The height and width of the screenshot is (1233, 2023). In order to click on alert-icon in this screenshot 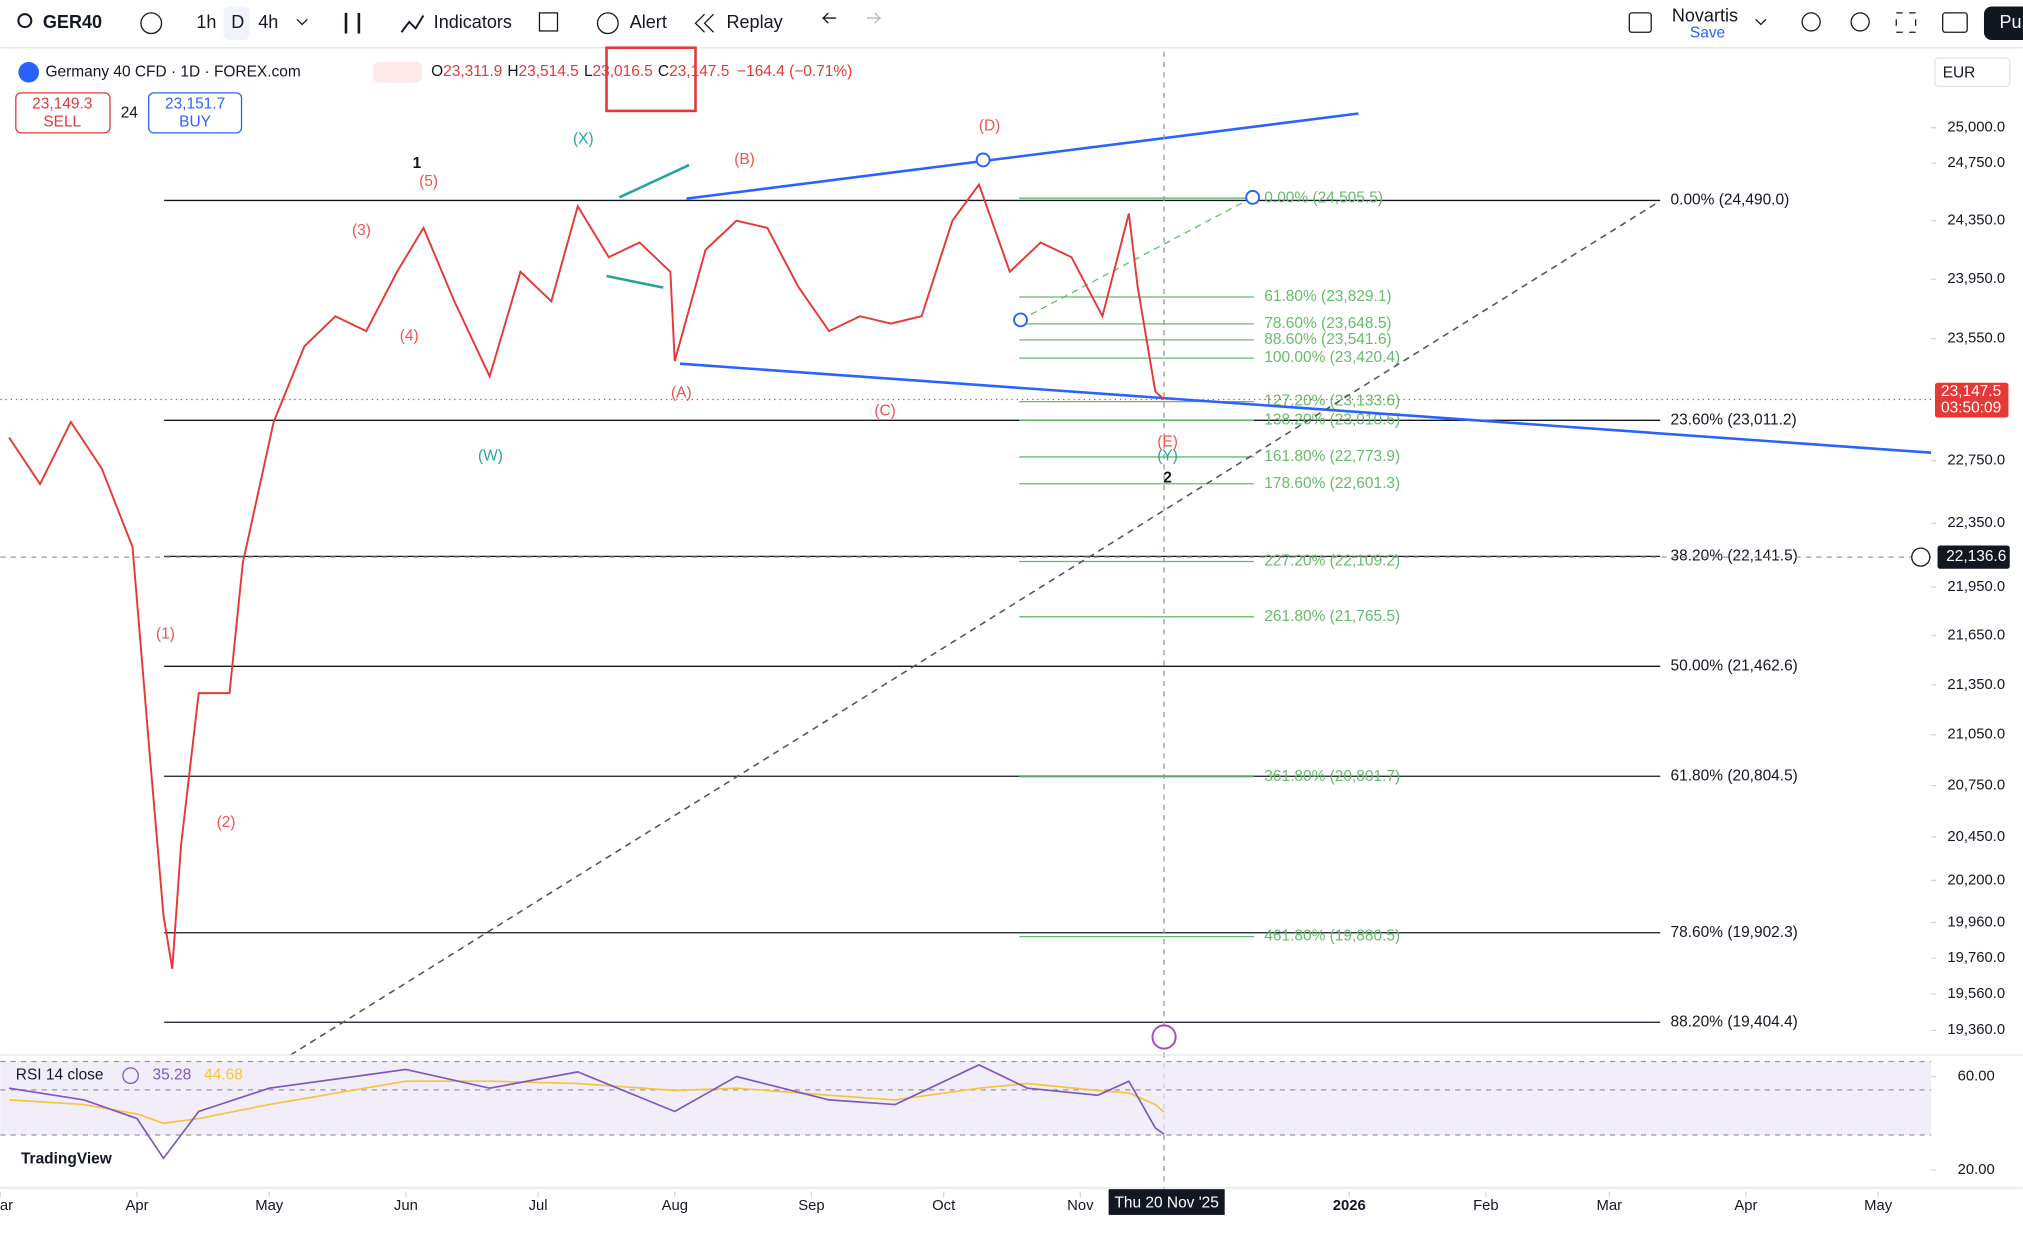, I will do `click(607, 23)`.